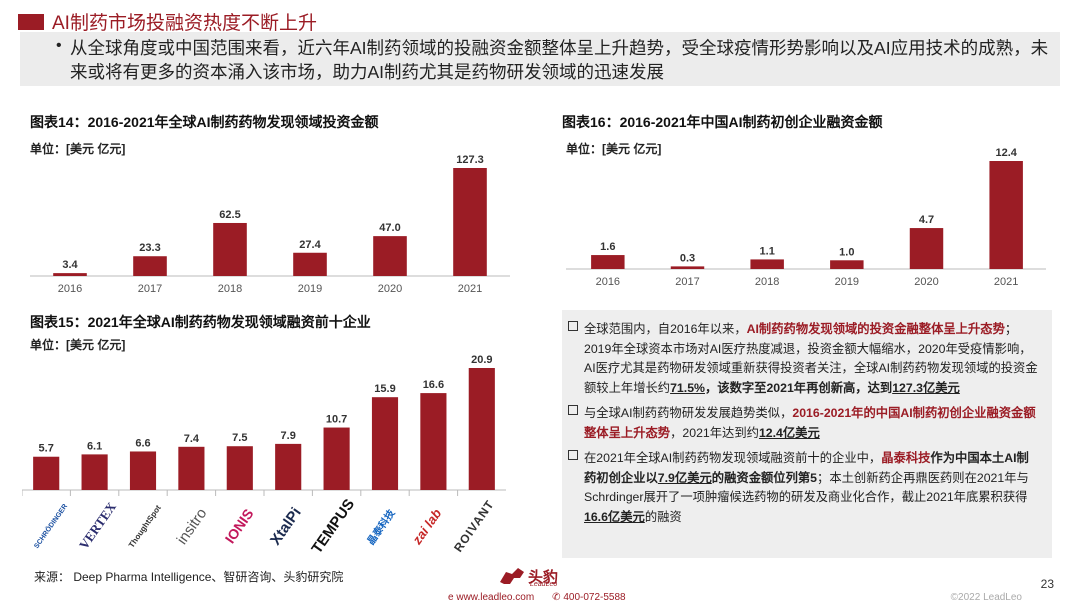 The width and height of the screenshot is (1080, 608). Describe the element at coordinates (310, 289) in the screenshot. I see `x-tick-label: 2019` at that location.